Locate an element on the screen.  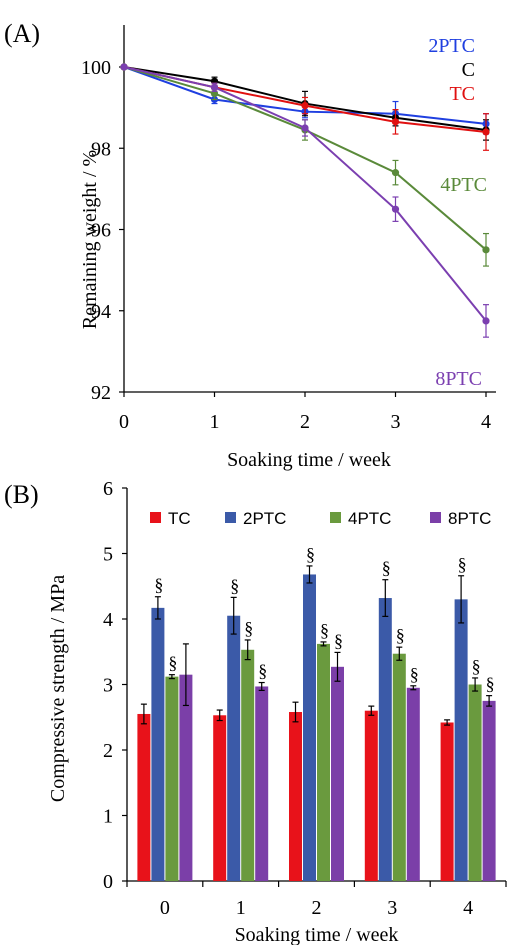
panel-b-label: (B) is located at coordinates (21, 494).